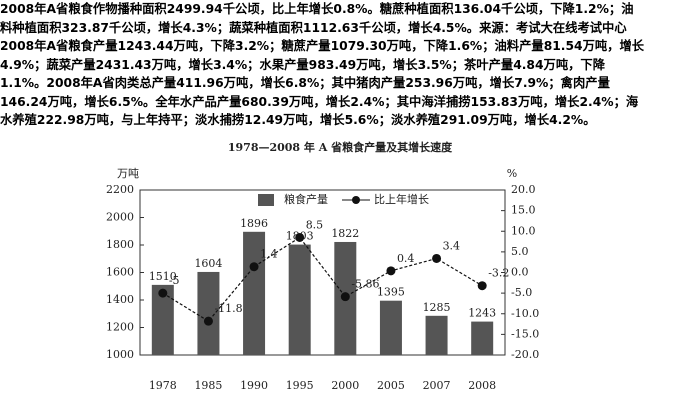  Describe the element at coordinates (520, 251) in the screenshot. I see `y2-tick-label: 5.0` at that location.